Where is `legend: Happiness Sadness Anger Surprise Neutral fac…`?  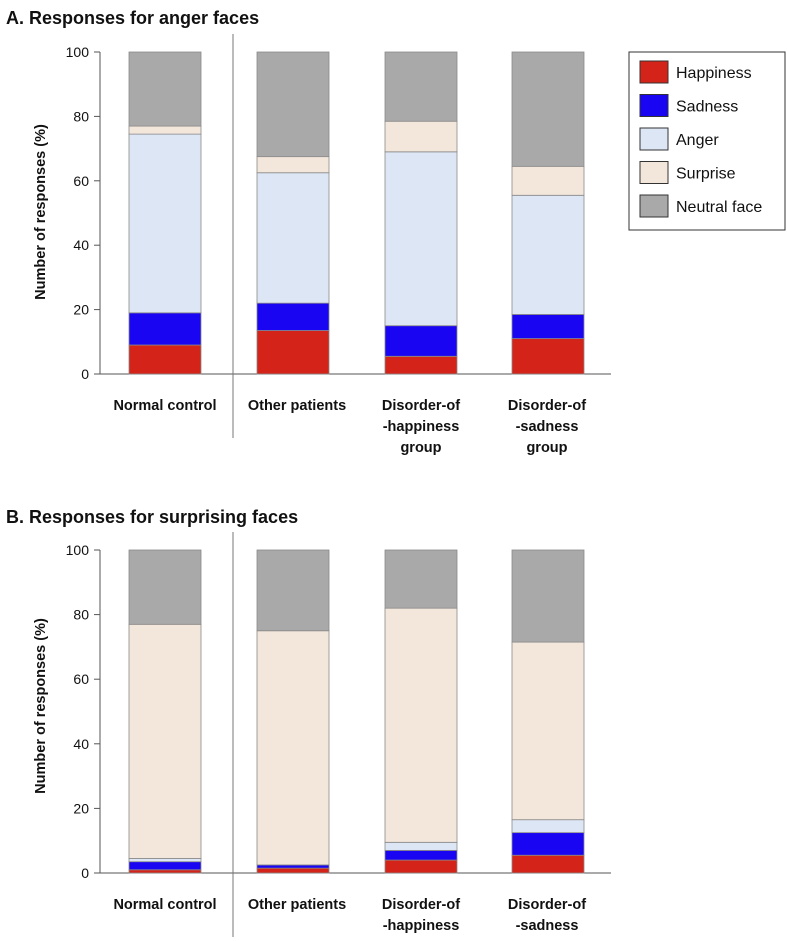
legend: Happiness Sadness Anger Surprise Neutral fac… is located at coordinates (707, 141).